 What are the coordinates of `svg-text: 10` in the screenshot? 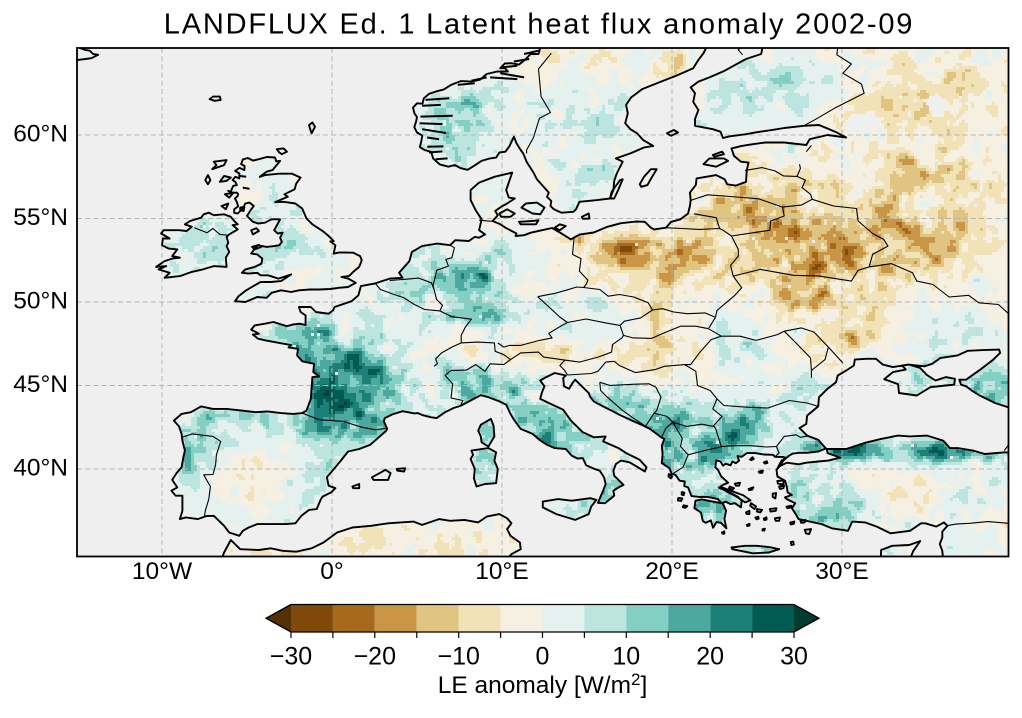 It's located at (626, 657).